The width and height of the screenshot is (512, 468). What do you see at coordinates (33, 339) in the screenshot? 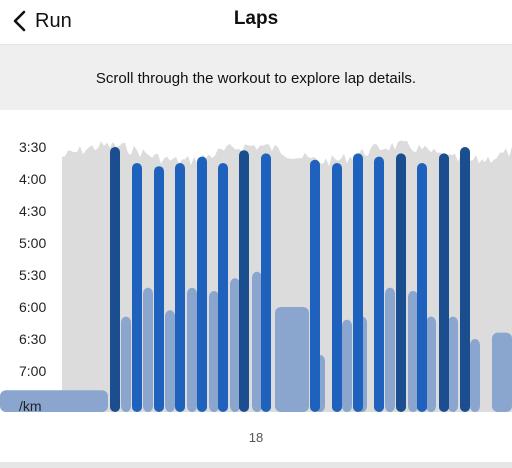
I see `y-tick-label: 6:30` at bounding box center [33, 339].